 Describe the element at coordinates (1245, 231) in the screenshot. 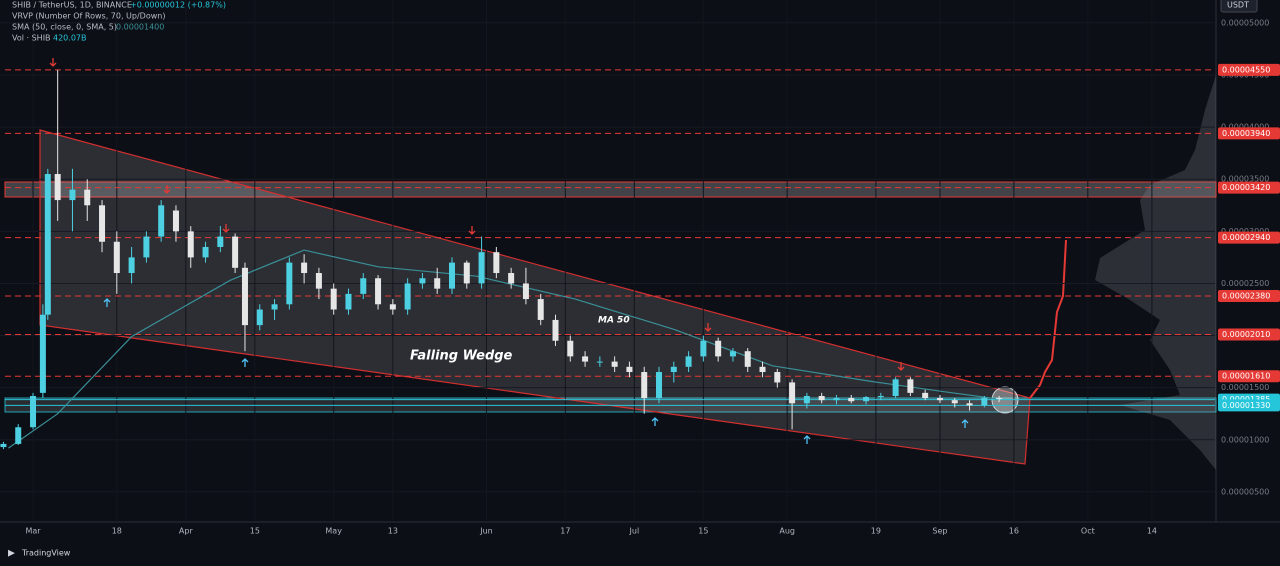

I see `y-tick-label: 0.00003000` at that location.